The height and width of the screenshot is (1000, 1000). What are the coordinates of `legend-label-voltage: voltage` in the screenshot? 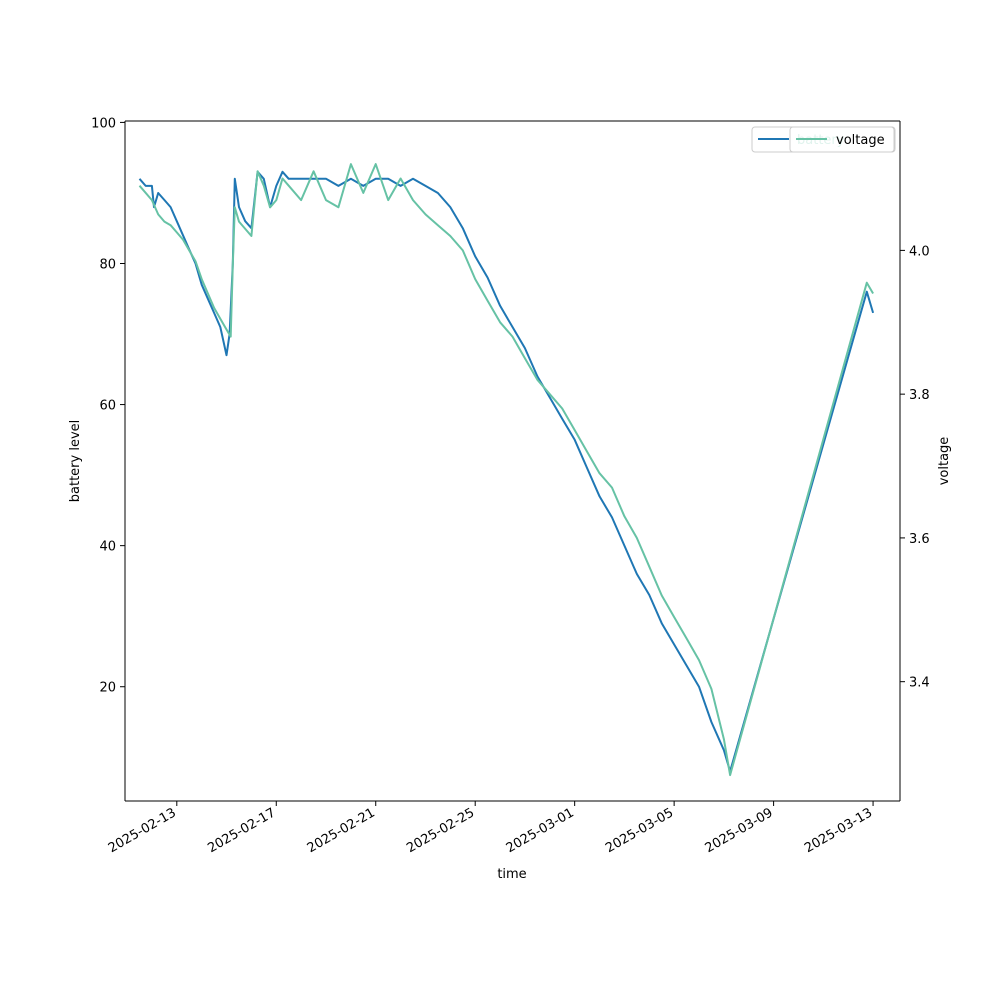 It's located at (860, 140).